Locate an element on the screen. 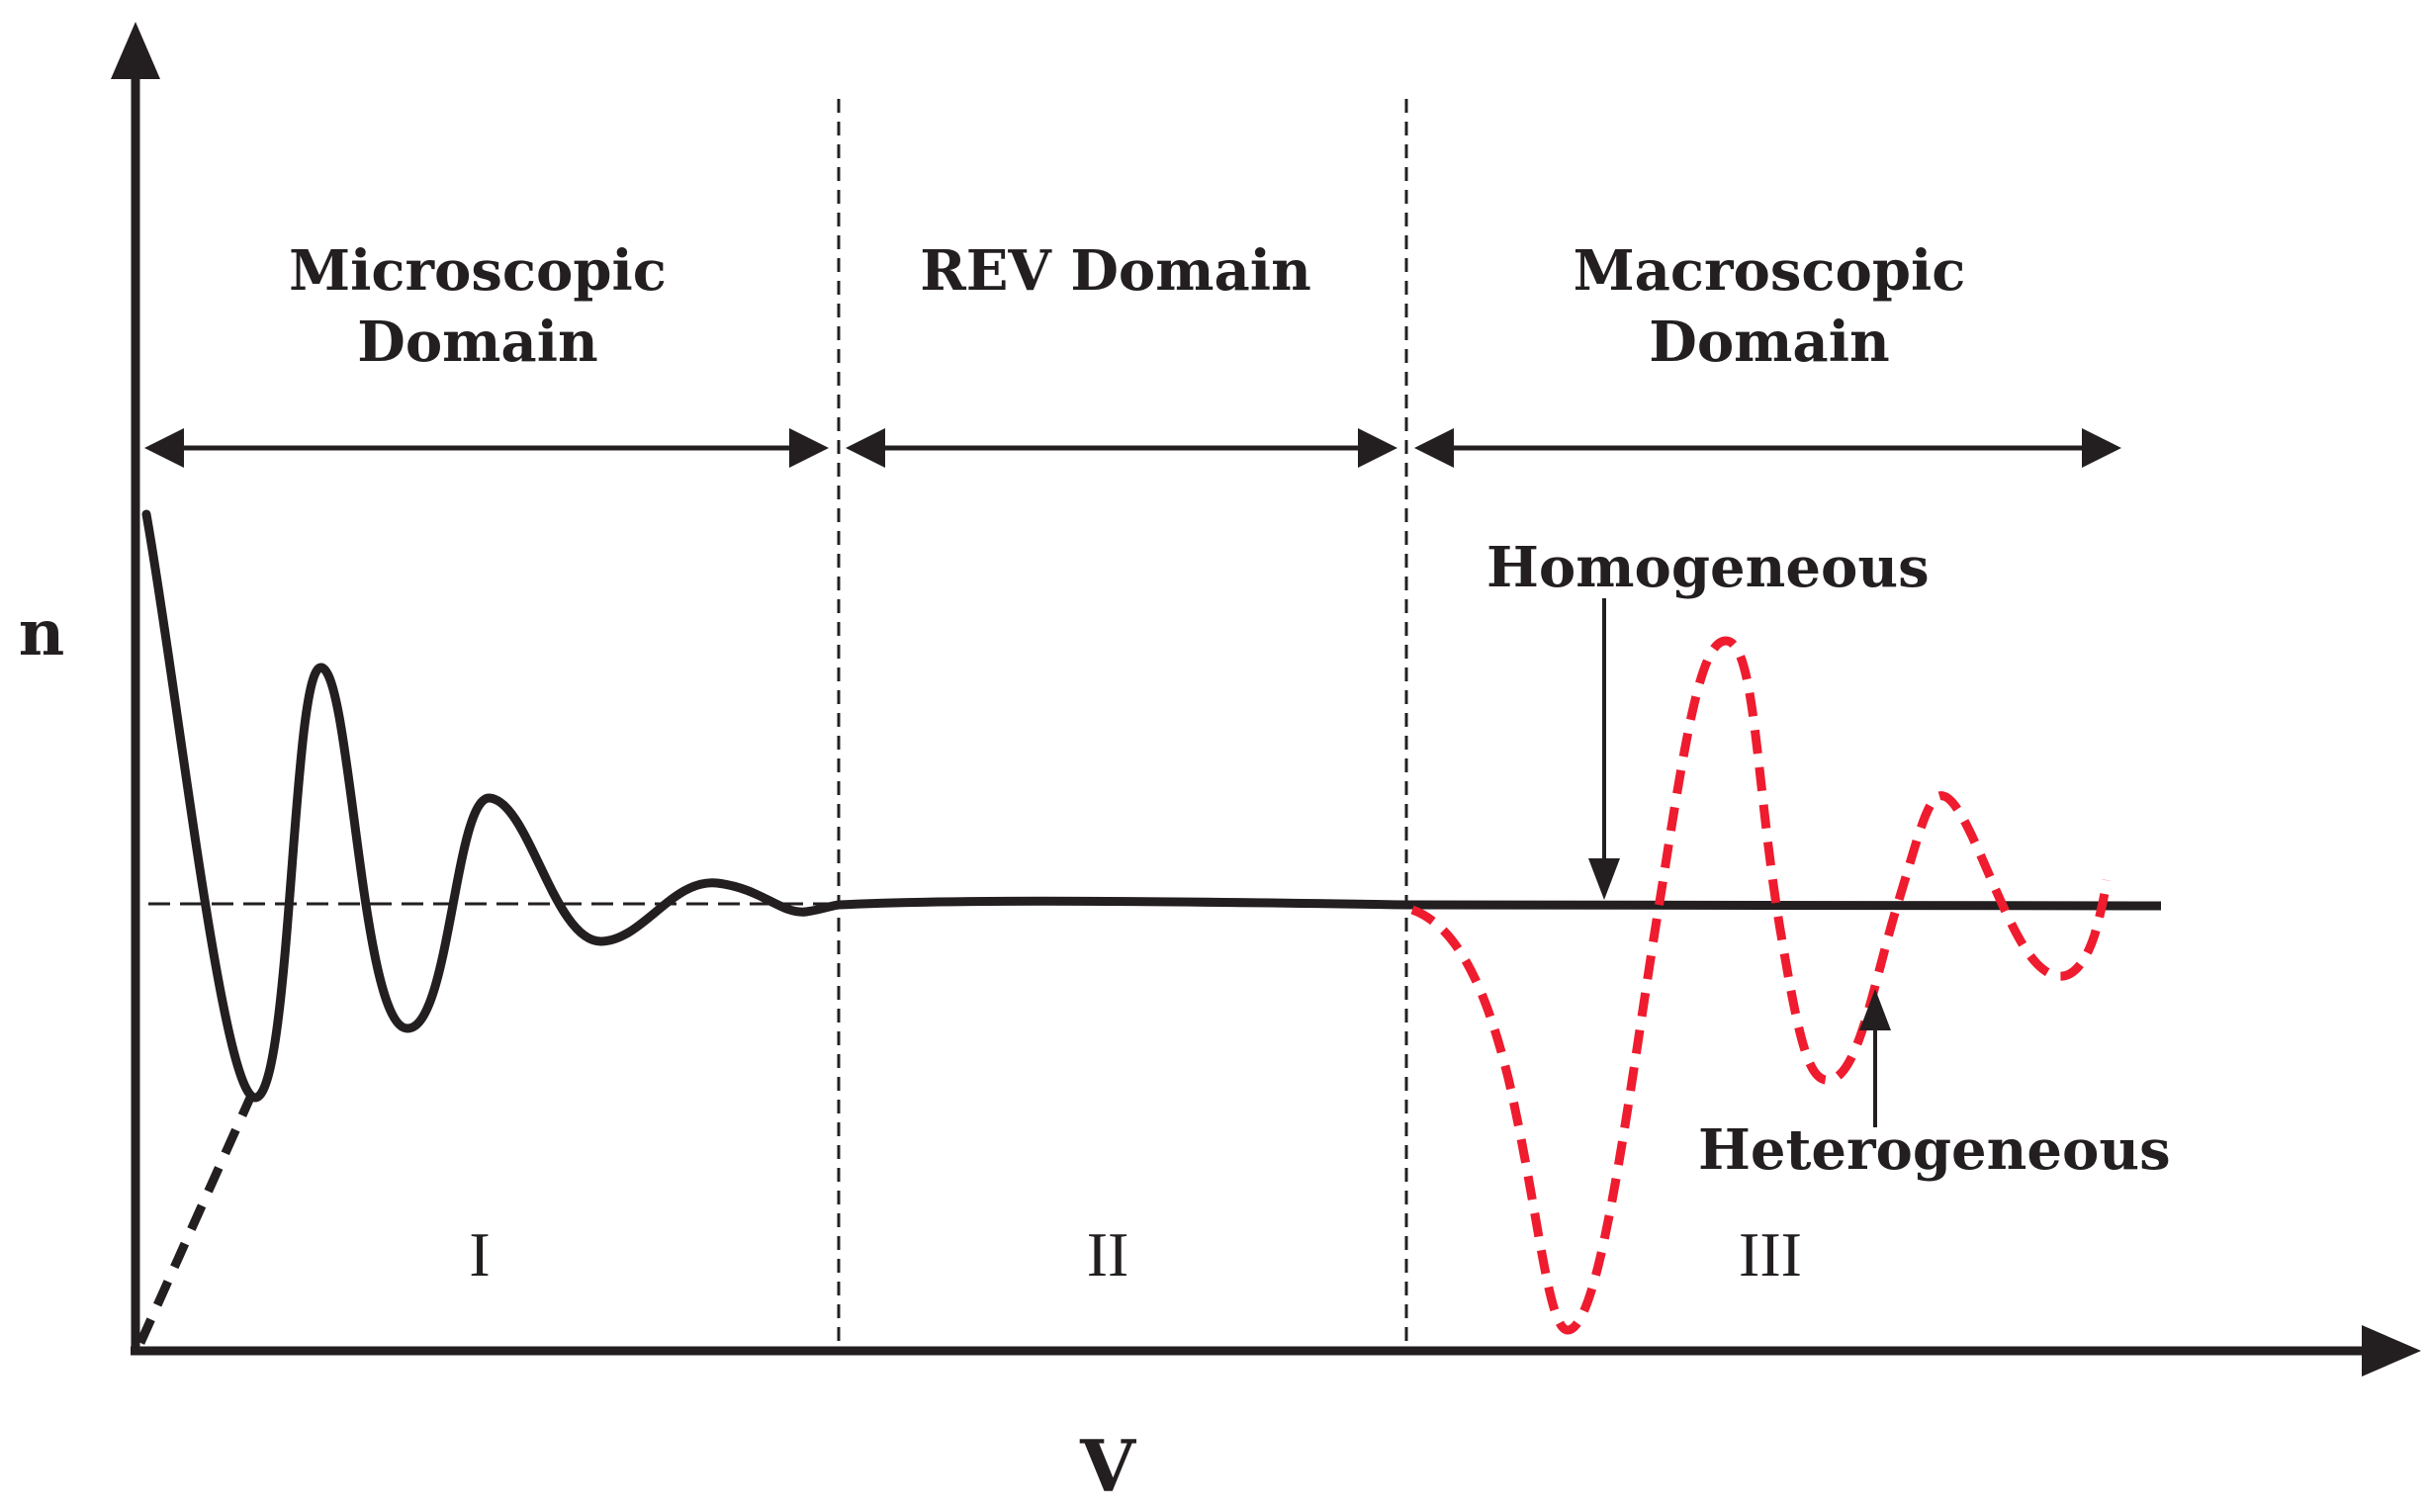 This screenshot has width=2430, height=1512. micro-span-arrow is located at coordinates (486, 448).